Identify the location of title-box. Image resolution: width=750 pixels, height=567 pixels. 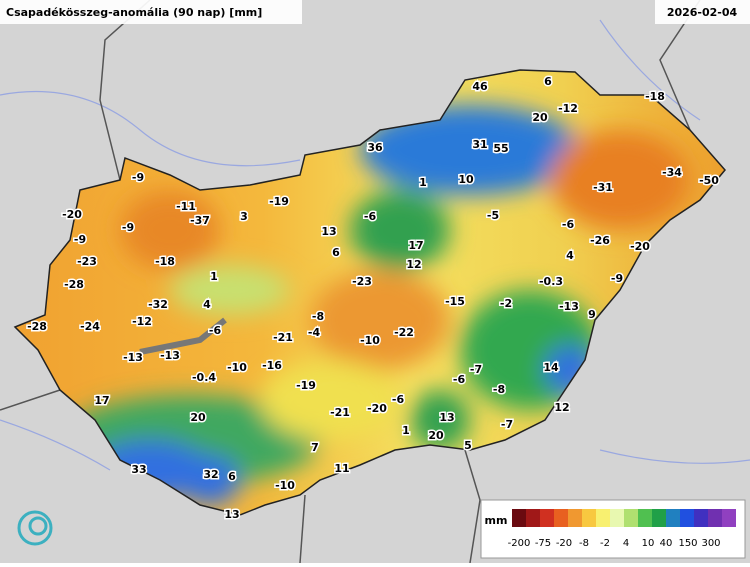
(151, 12).